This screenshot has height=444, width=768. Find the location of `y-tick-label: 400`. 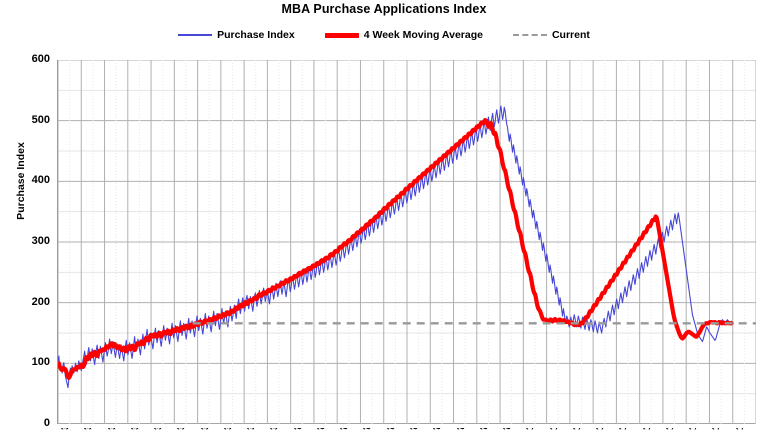

y-tick-label: 400 is located at coordinates (40, 180).